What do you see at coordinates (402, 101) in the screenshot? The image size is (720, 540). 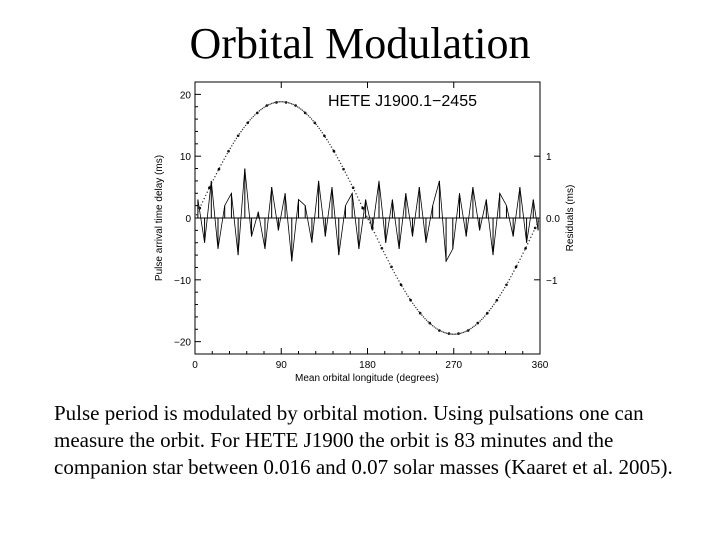 I see `chart-title: HETE J1900.1−2455` at bounding box center [402, 101].